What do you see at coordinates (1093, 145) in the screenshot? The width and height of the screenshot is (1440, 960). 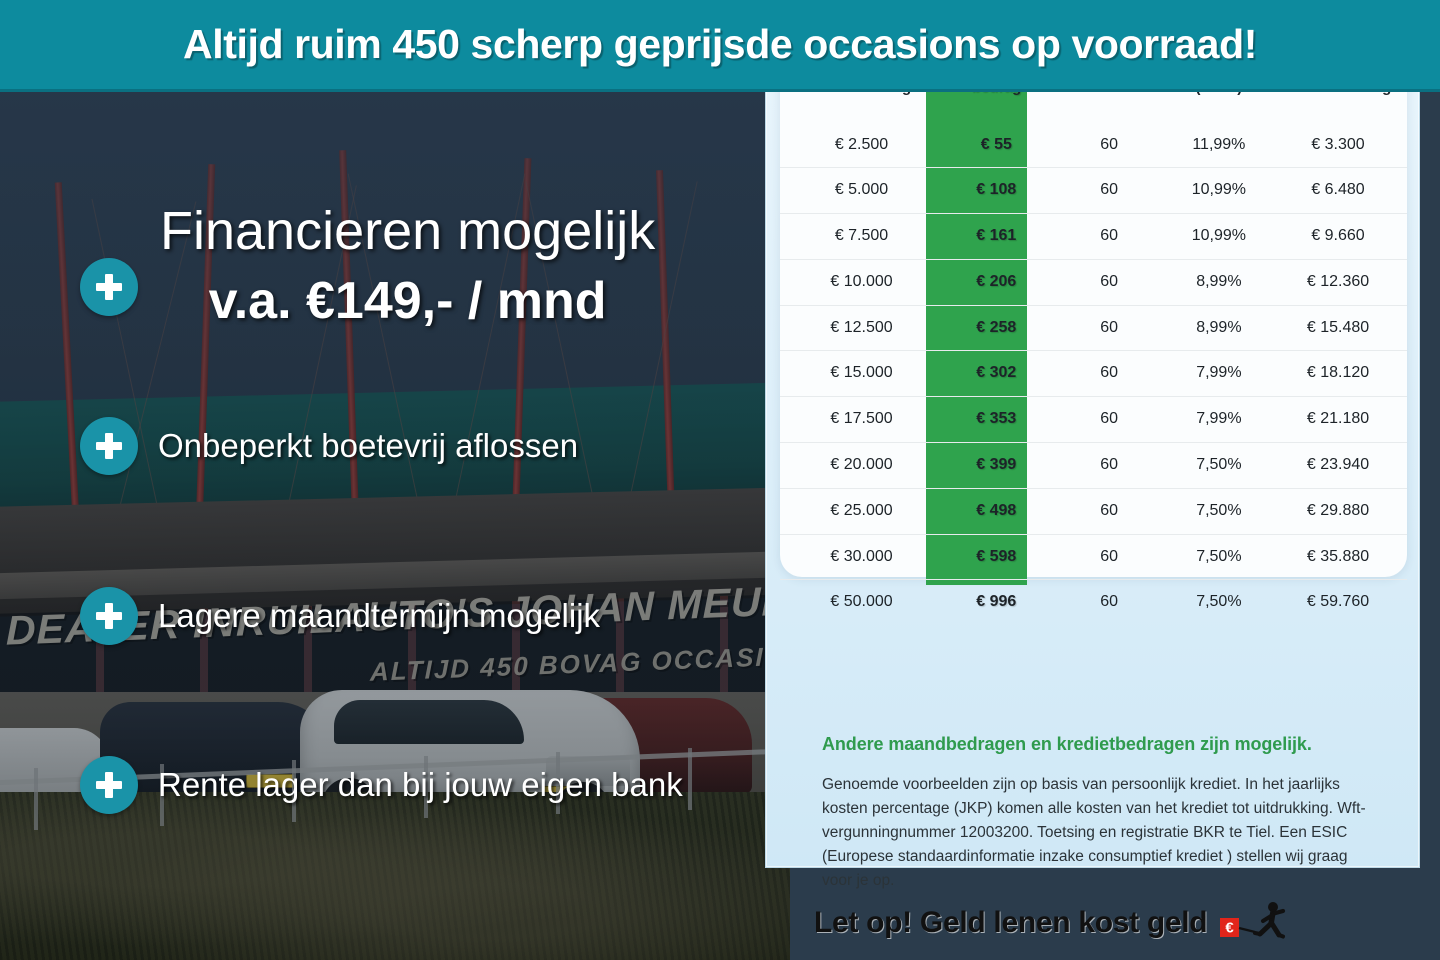 I see `table-row: € 2.500 € 55 60 11,99% € 3.300` at bounding box center [1093, 145].